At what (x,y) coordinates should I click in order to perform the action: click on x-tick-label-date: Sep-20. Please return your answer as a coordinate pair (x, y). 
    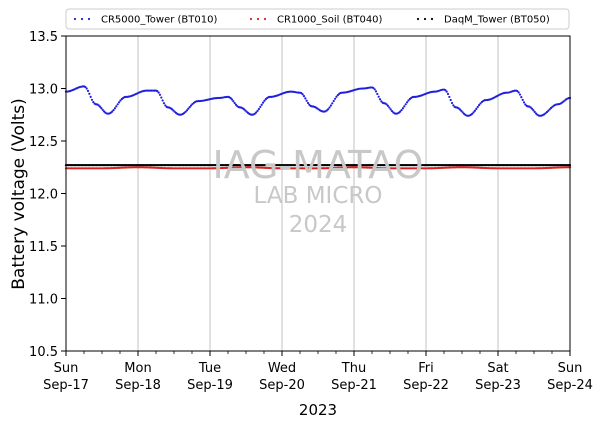
    Looking at the image, I should click on (282, 385).